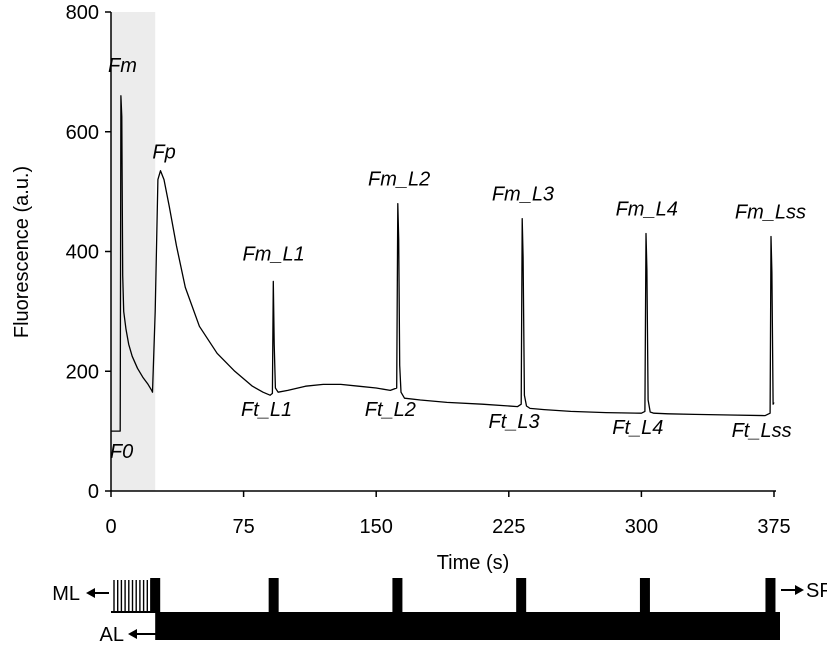 The width and height of the screenshot is (827, 654). Describe the element at coordinates (93, 492) in the screenshot. I see `y-tick-label: 0` at that location.